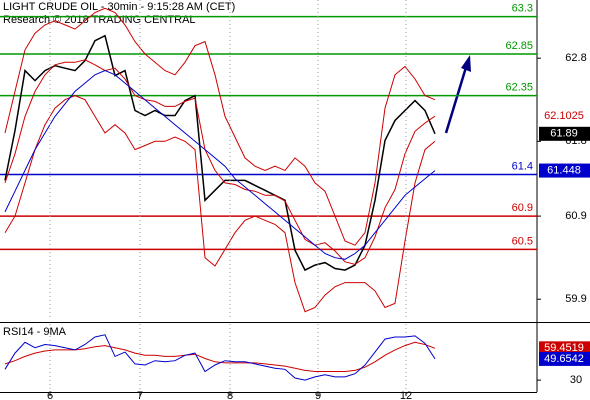  Describe the element at coordinates (140, 395) in the screenshot. I see `x-tick-label: 7` at that location.